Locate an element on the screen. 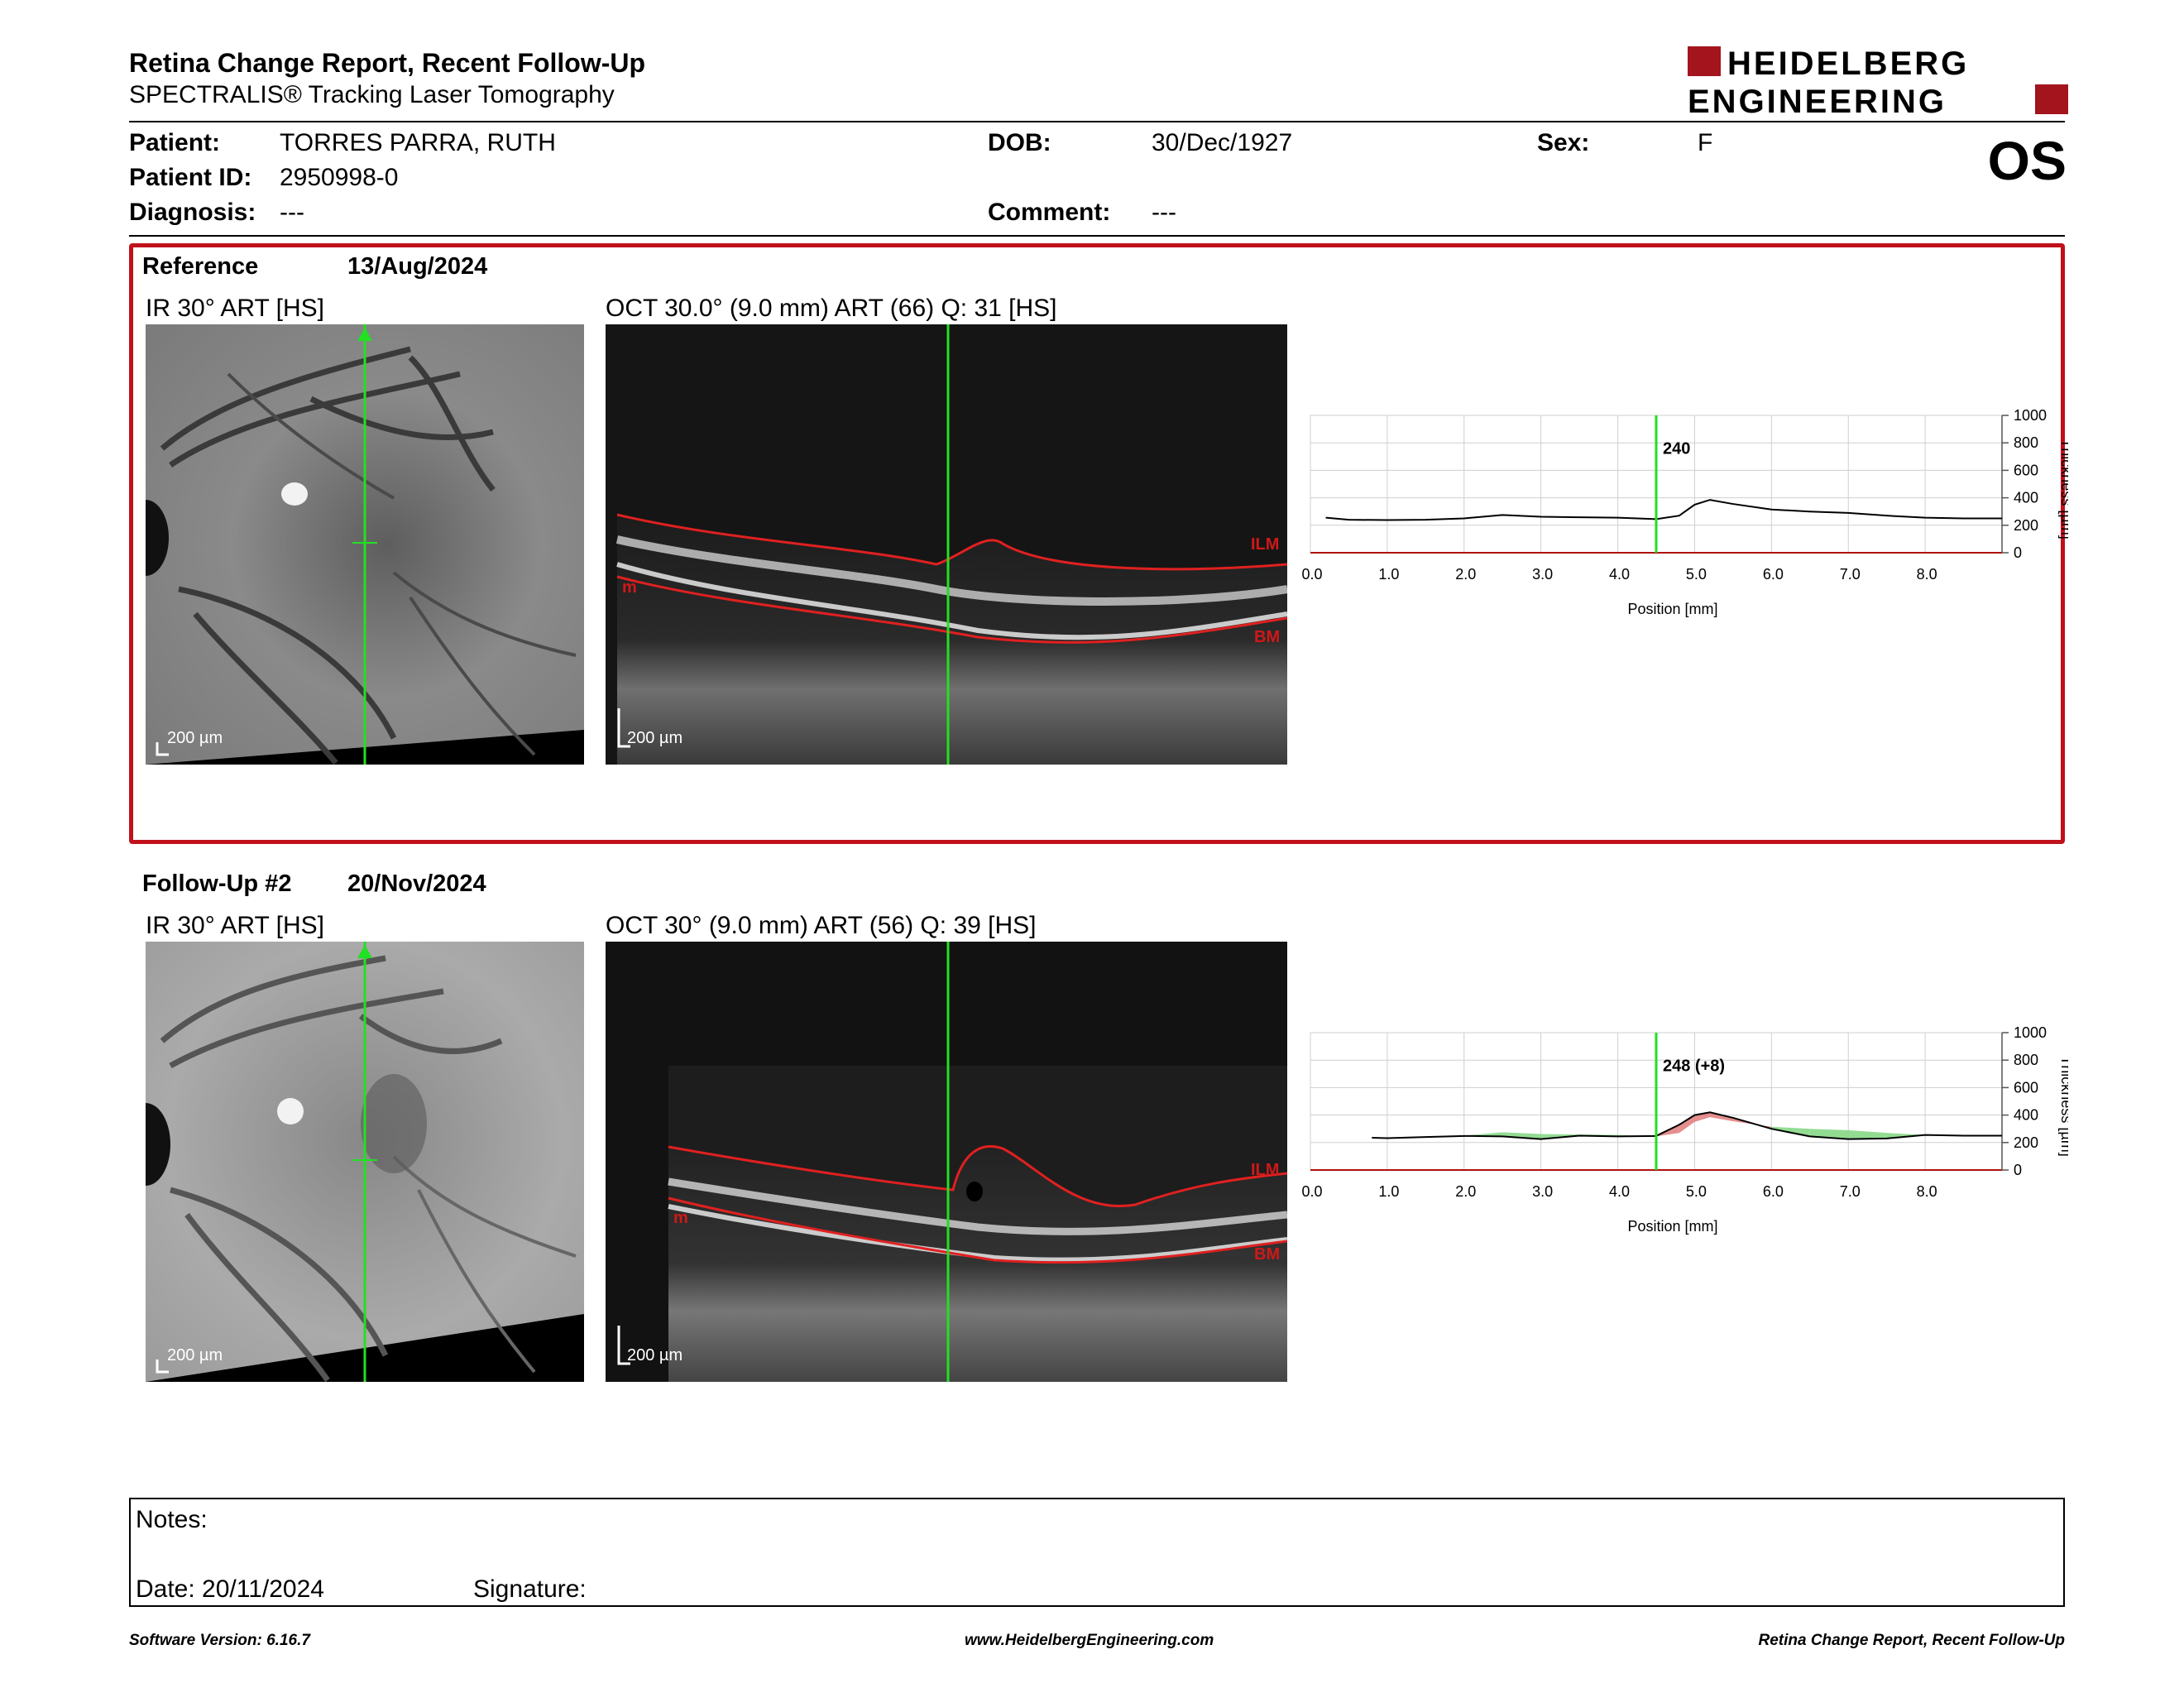 The width and height of the screenshot is (2184, 1688). eye-indicator: OS is located at coordinates (2027, 160).